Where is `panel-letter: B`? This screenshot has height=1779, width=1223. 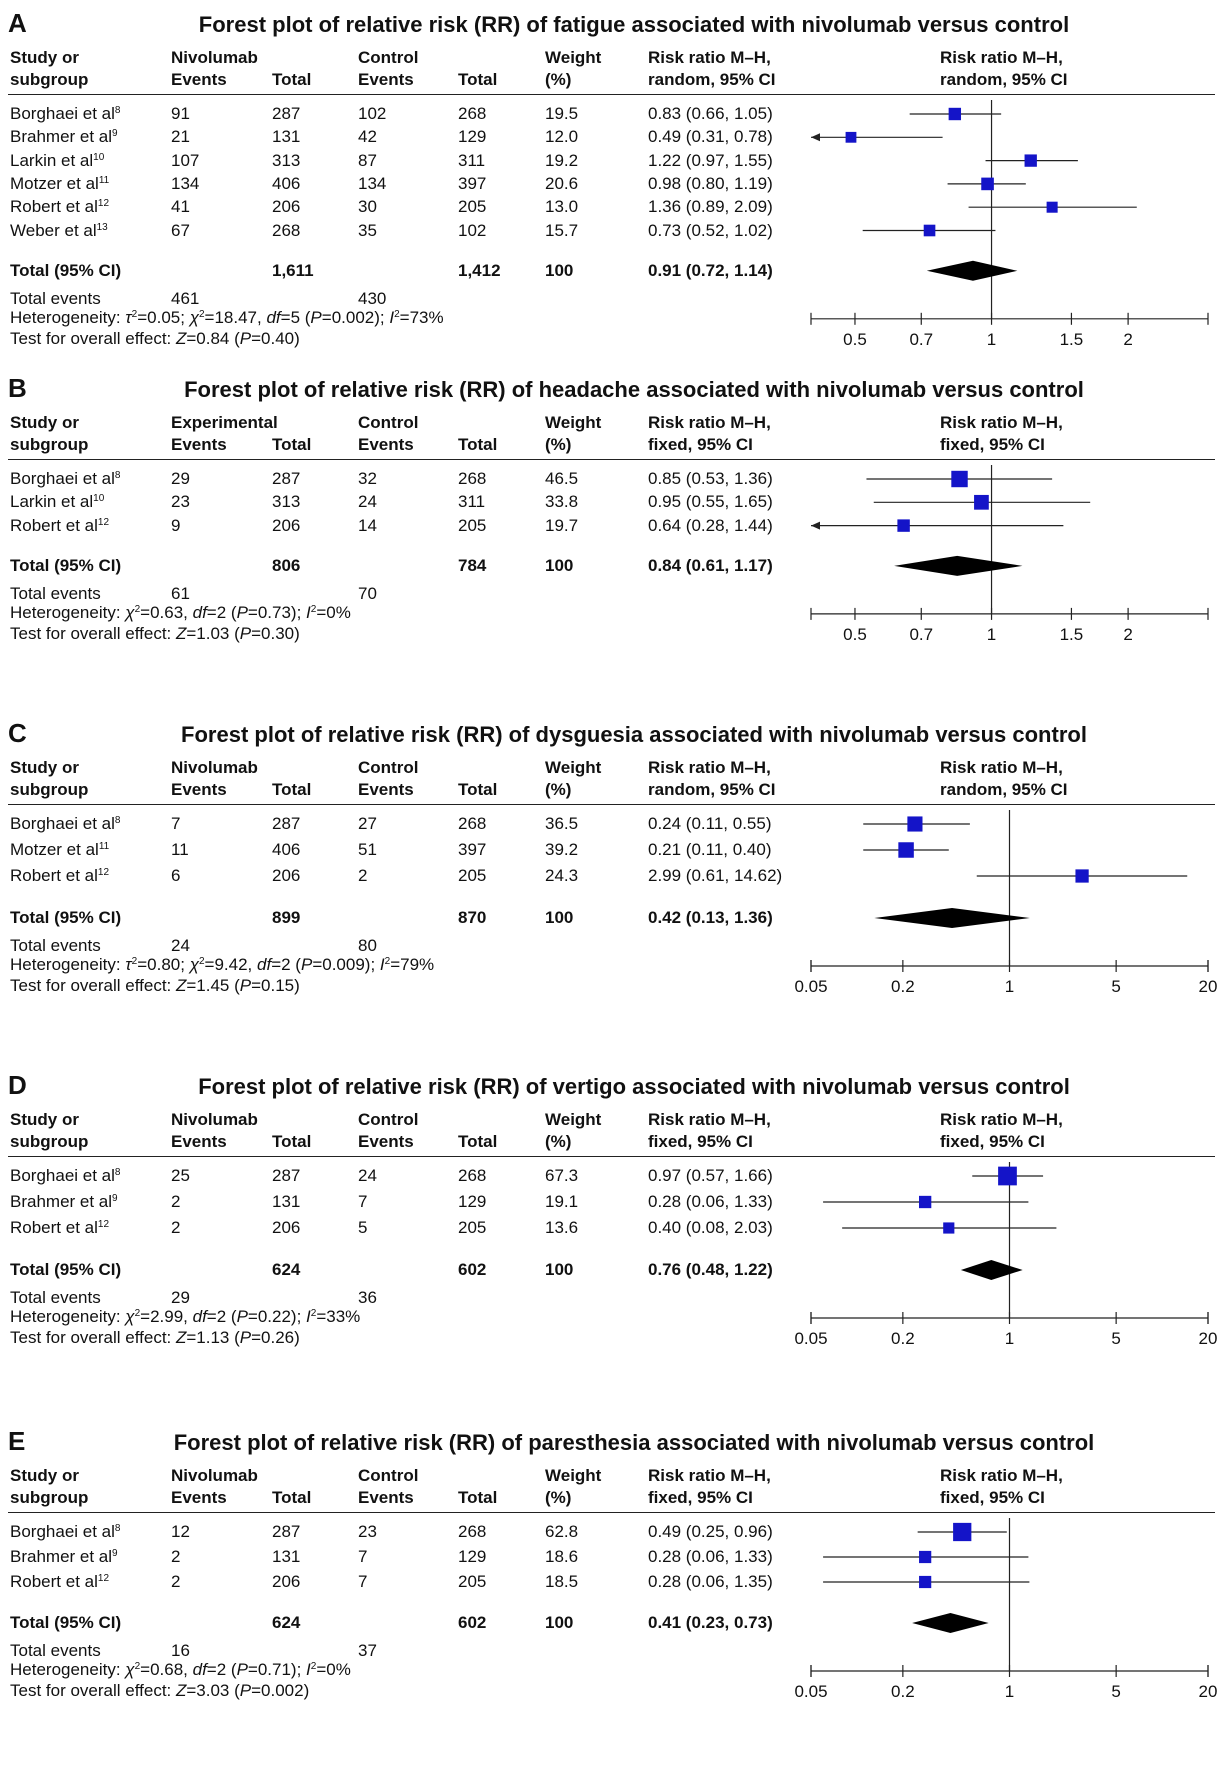 panel-letter: B is located at coordinates (17, 388).